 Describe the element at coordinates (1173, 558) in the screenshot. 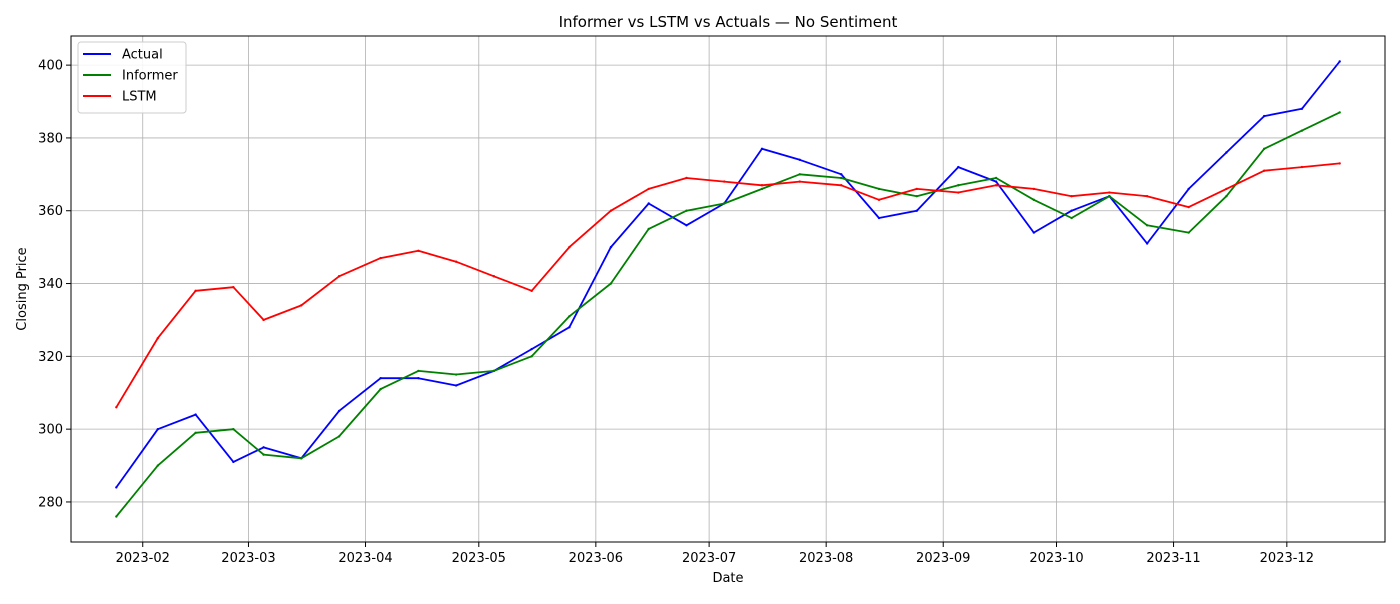

I see `x-tick-label: 2023-11` at that location.